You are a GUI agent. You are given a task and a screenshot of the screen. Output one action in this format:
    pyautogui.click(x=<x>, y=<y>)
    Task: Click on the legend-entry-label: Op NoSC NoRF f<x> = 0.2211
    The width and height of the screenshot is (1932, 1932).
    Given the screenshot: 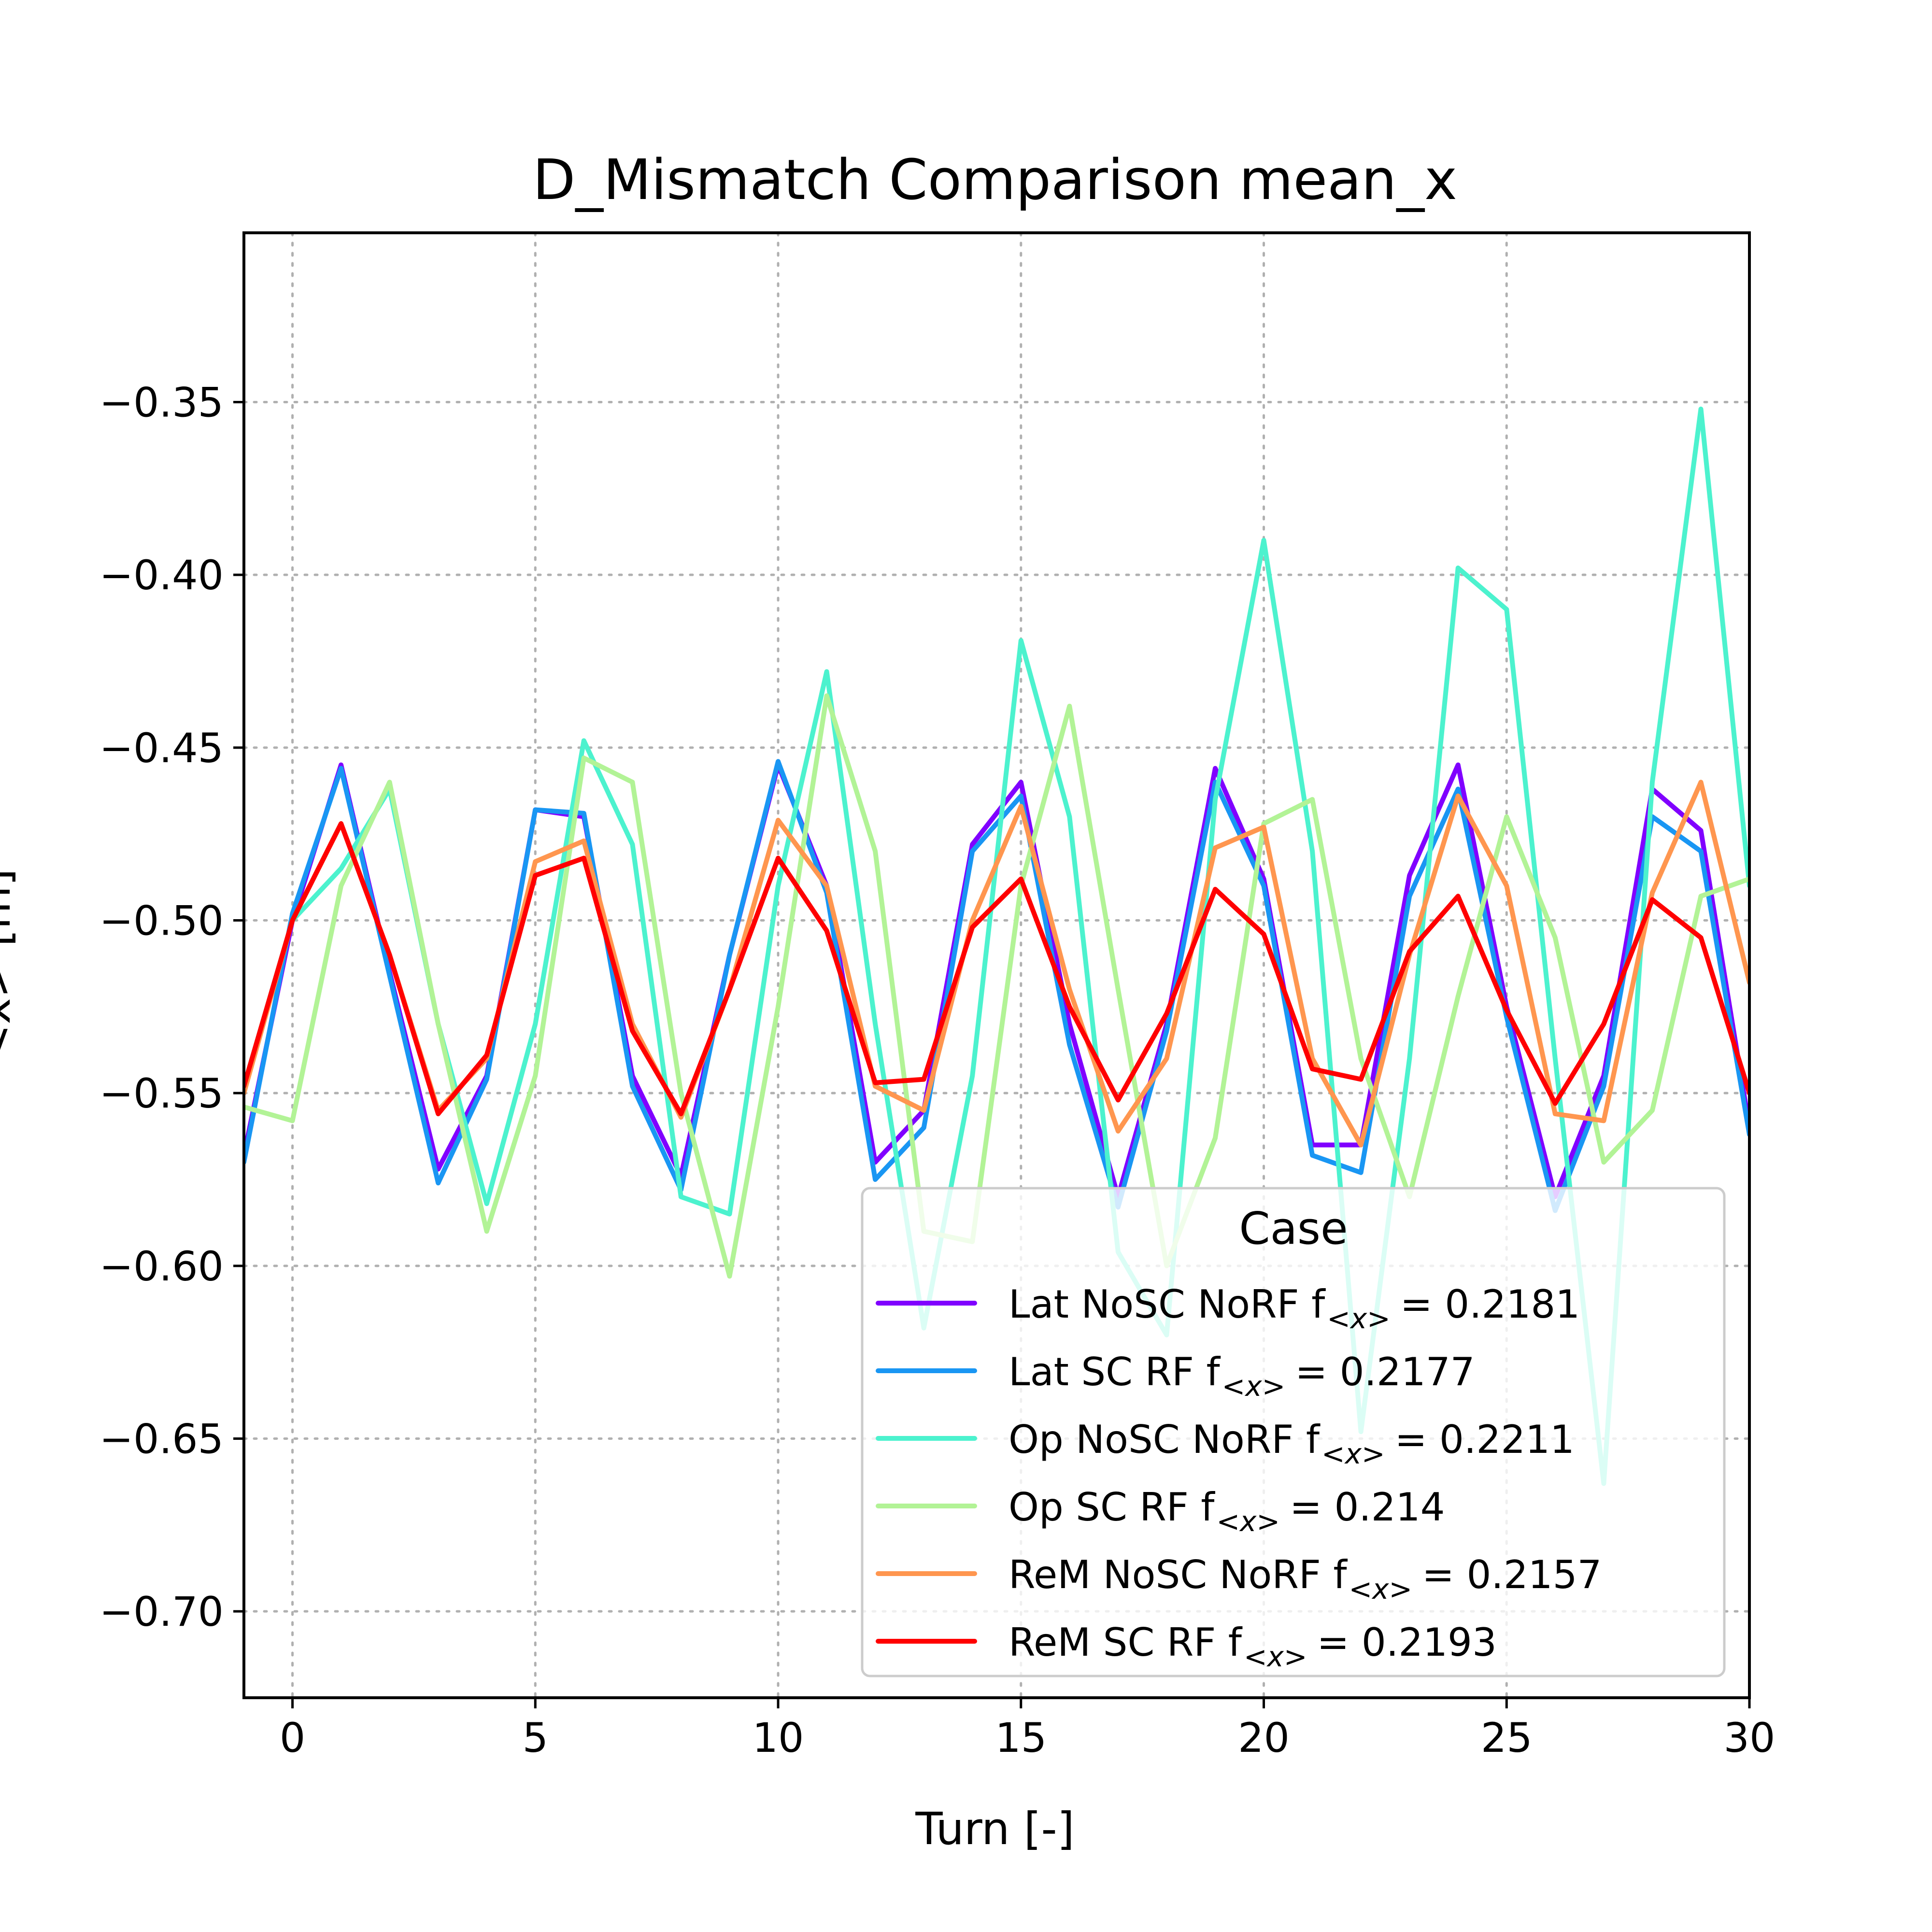 What is the action you would take?
    pyautogui.click(x=1292, y=1443)
    